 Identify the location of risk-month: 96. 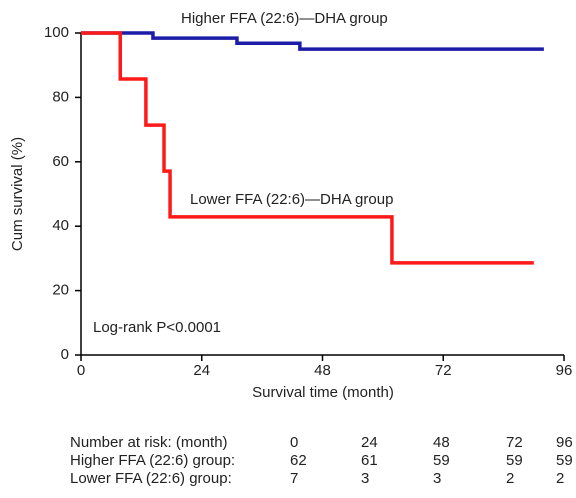
(564, 442).